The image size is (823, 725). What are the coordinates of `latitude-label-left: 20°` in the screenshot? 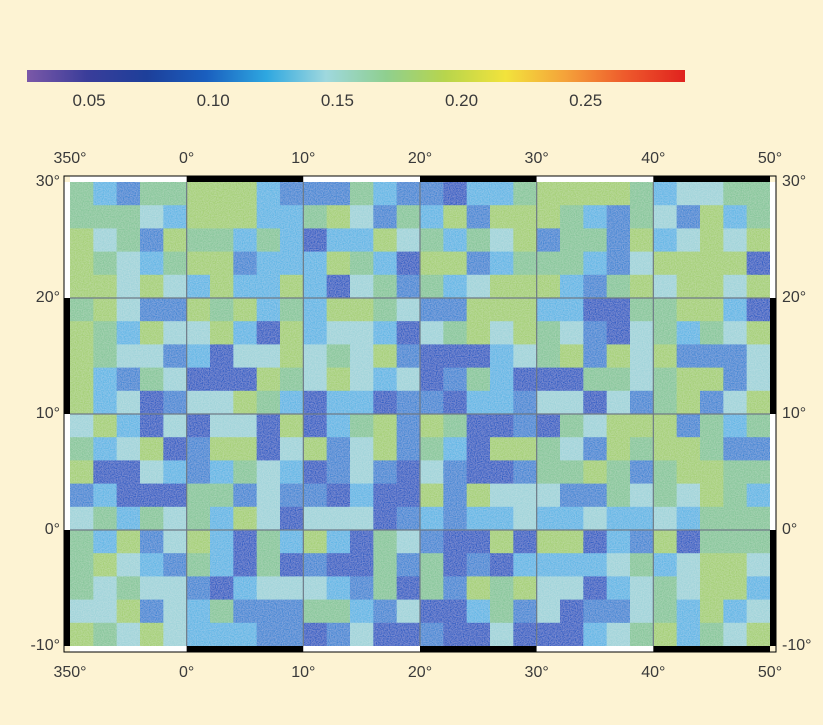 It's located at (47, 297).